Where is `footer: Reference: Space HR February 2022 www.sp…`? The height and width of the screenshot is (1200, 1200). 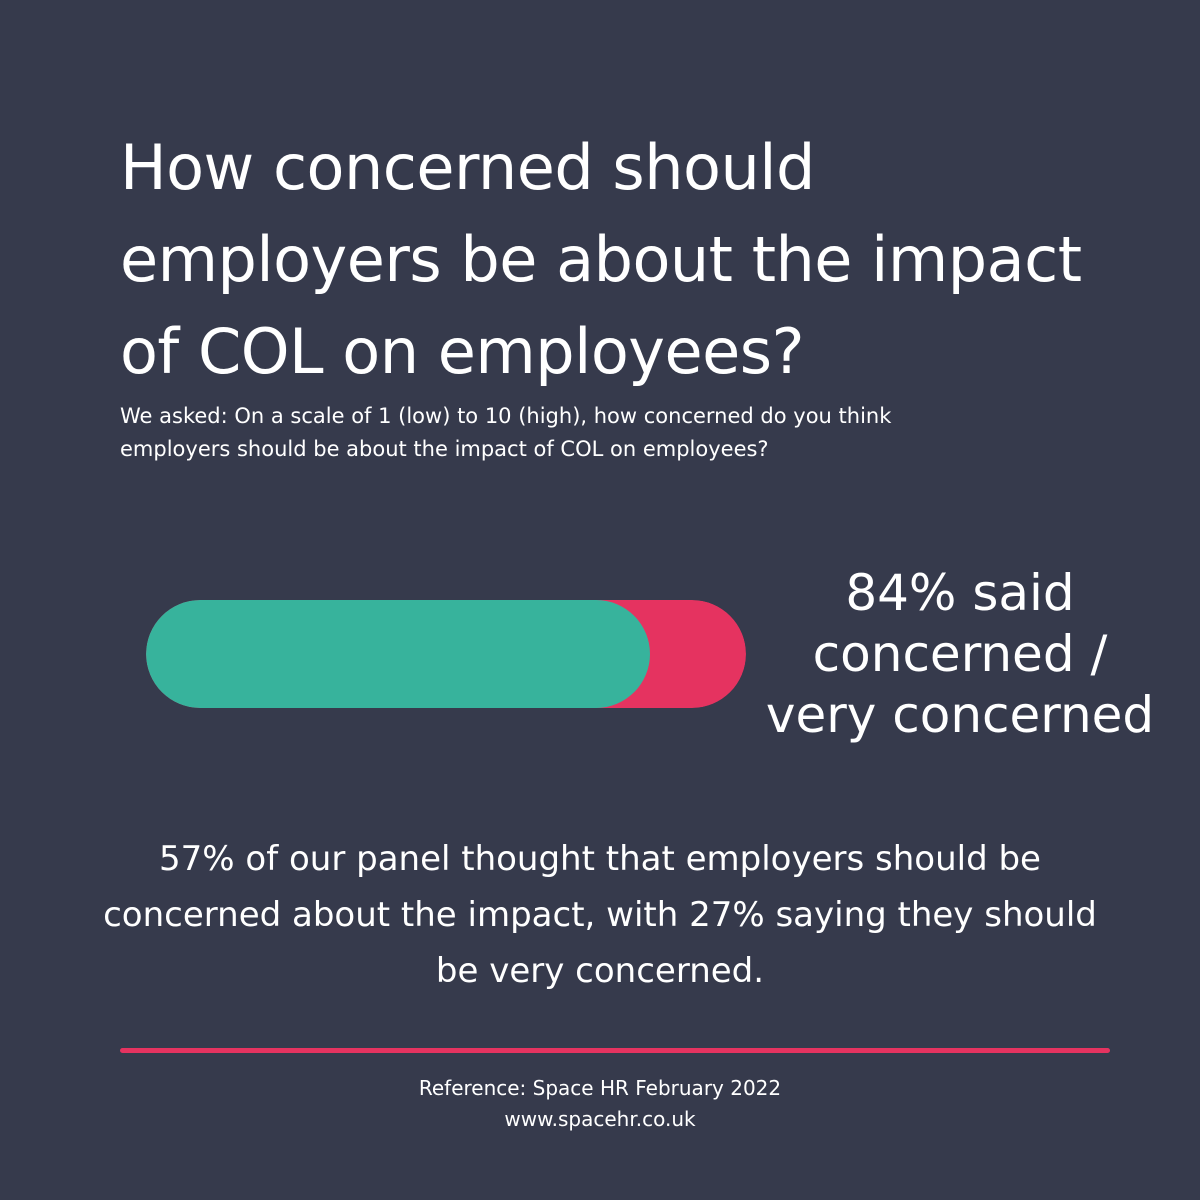
footer: Reference: Space HR February 2022 www.sp… is located at coordinates (600, 1104).